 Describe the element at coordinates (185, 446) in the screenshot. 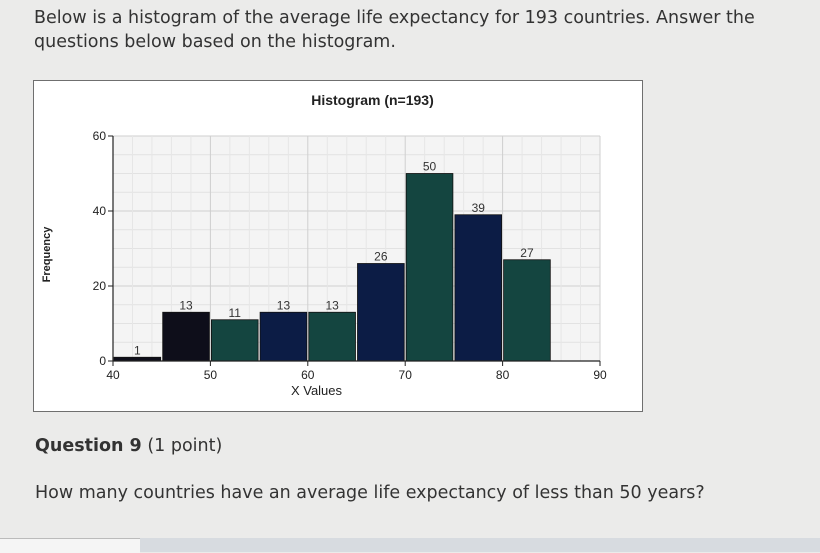

I see `question-points: (1 point)` at that location.